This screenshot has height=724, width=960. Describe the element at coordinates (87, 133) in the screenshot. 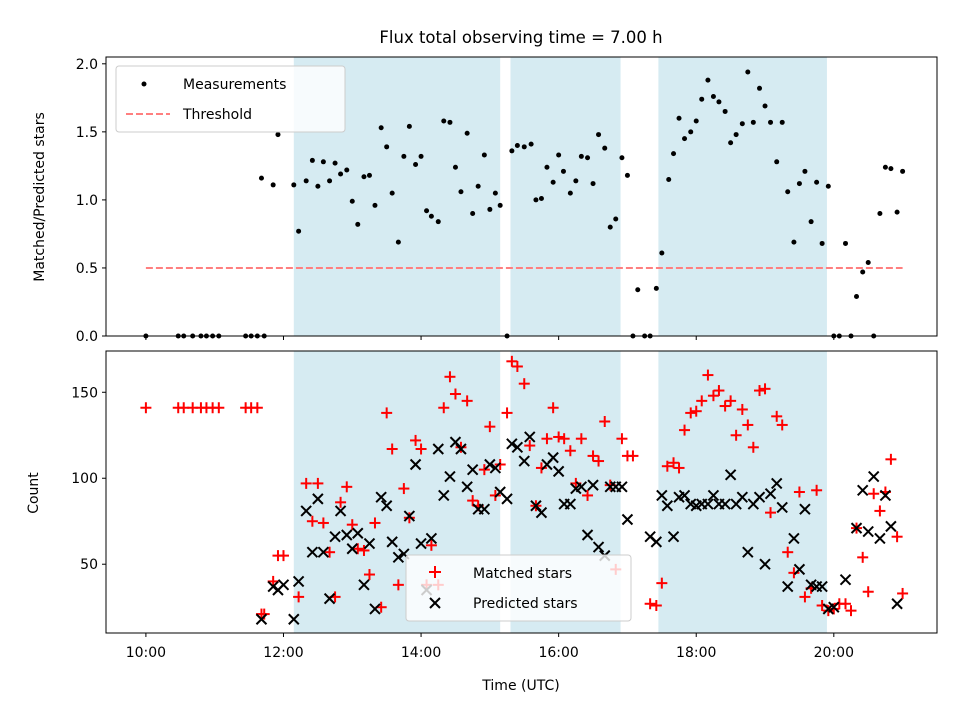

I see `y-tick-label: 1.5` at that location.